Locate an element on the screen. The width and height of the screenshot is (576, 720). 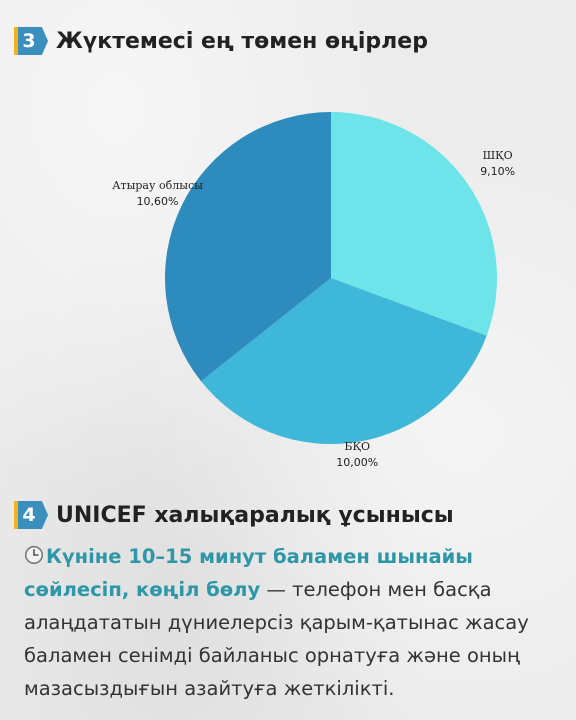
section-number-badge: 3 is located at coordinates (31, 41).